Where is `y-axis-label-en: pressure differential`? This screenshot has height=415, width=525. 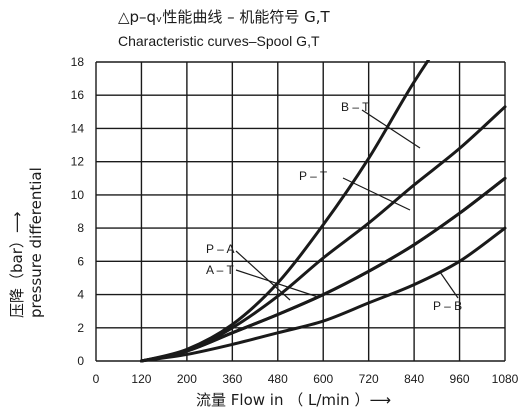
y-axis-label-en: pressure differential is located at coordinates (36, 242).